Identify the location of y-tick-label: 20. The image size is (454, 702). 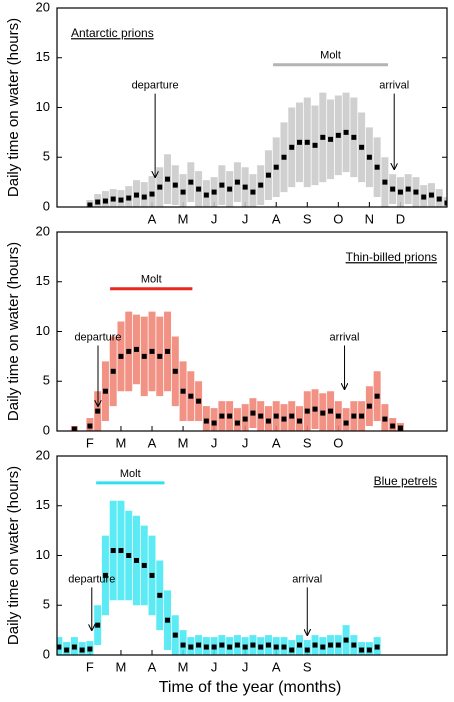
(43, 230).